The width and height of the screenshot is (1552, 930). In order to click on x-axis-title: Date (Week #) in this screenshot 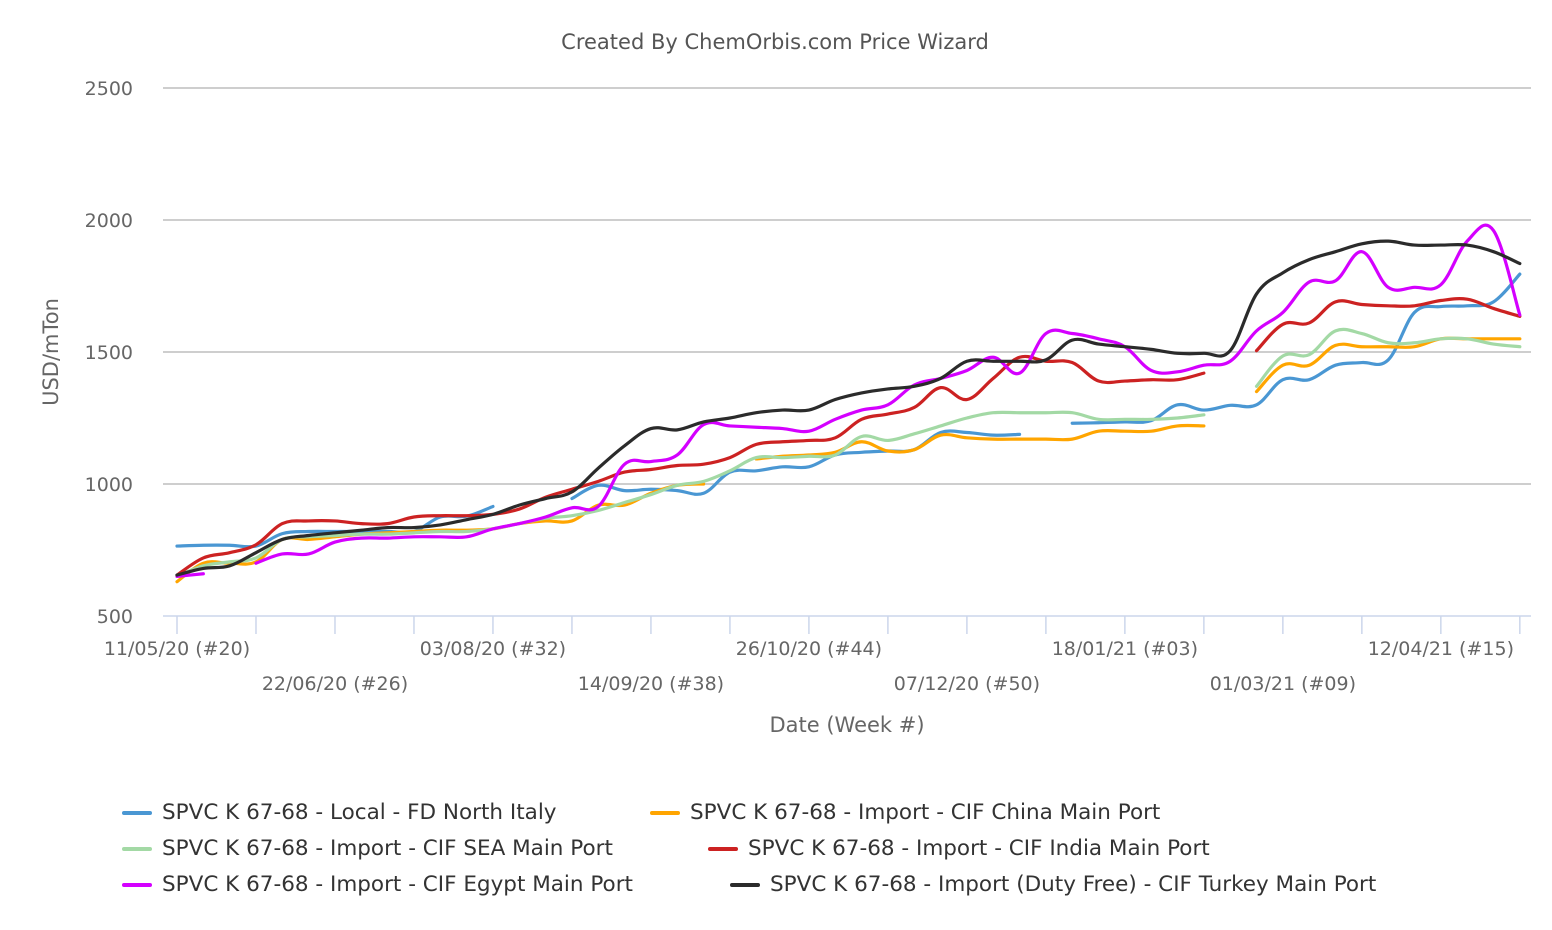, I will do `click(846, 725)`.